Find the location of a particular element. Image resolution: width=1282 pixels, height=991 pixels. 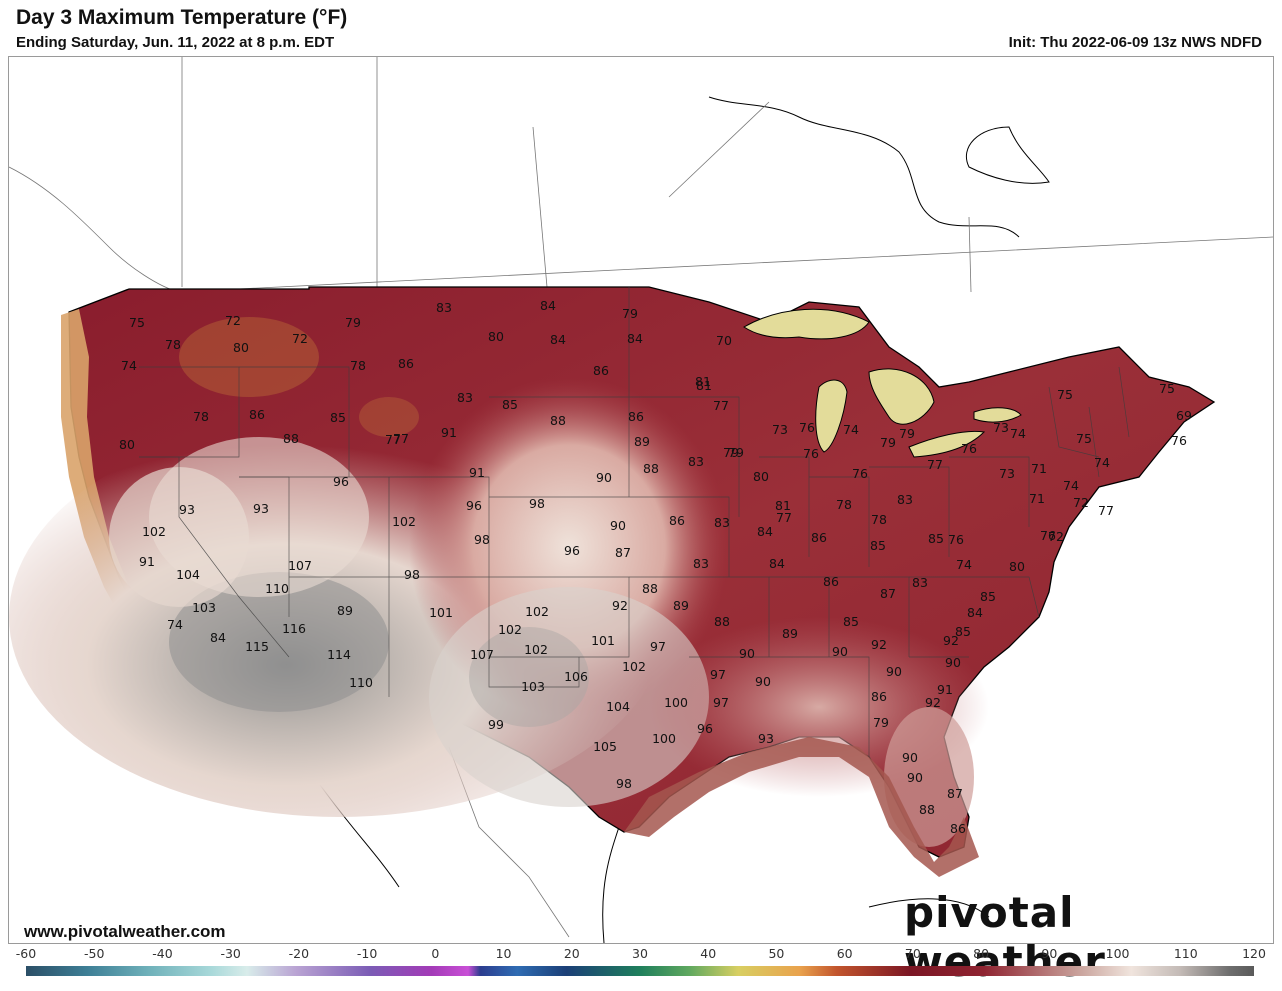

scale-tick-label: -10 is located at coordinates (367, 953).